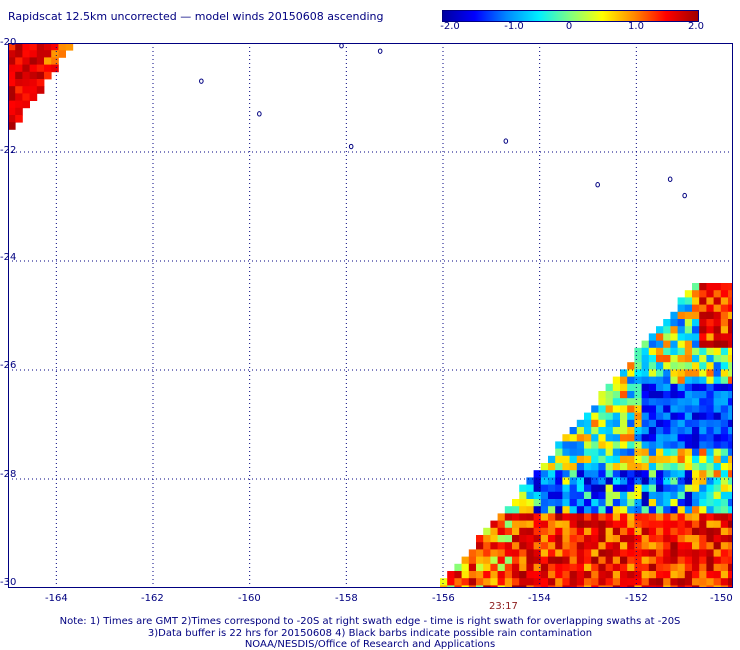 The width and height of the screenshot is (740, 650). I want to click on lat-label: -28, so click(8, 474).